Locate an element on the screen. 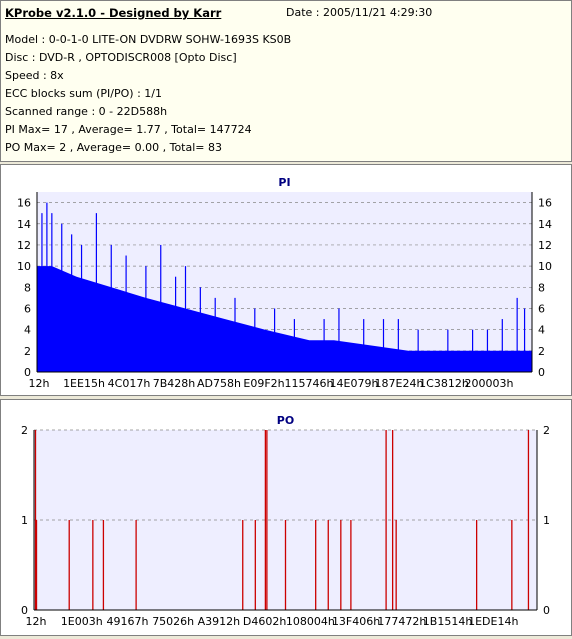  po-xtick: 177472h is located at coordinates (401, 621).